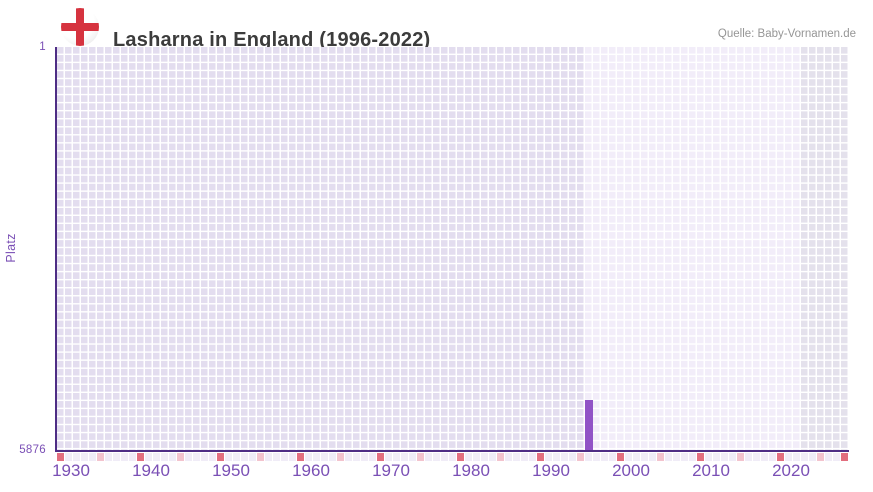 This screenshot has height=492, width=873. I want to click on x-tick-1943, so click(164, 457).